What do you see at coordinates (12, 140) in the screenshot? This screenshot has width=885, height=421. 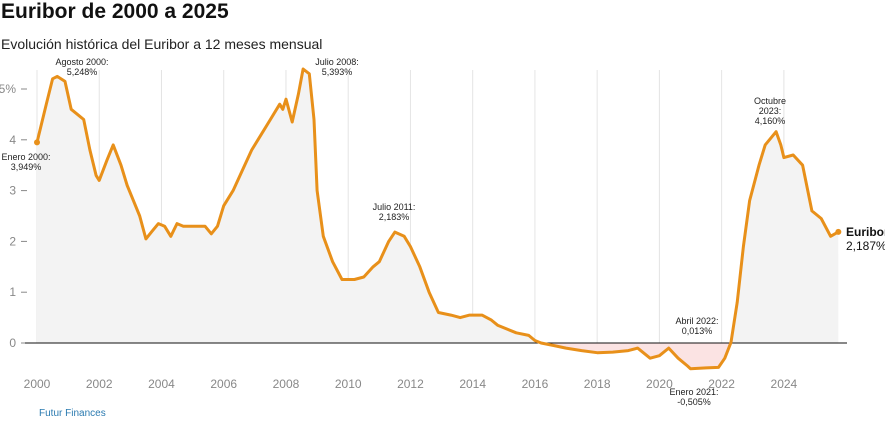 I see `y-tick-label: 4` at bounding box center [12, 140].